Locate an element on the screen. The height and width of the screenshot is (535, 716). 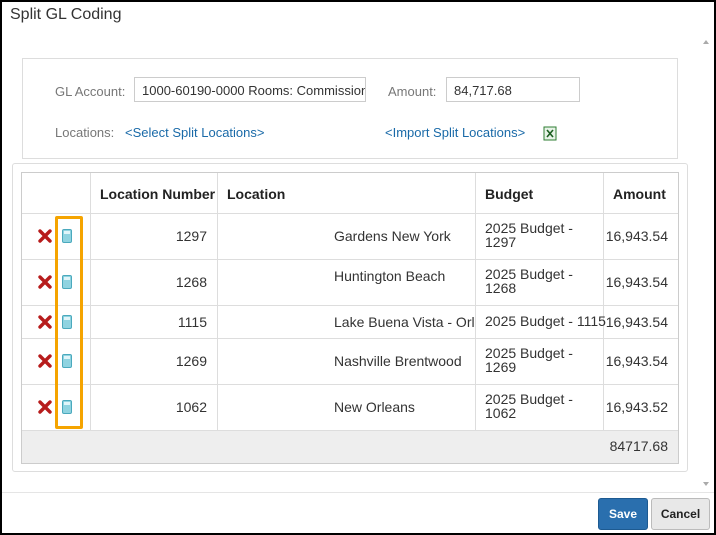
scroll-arrows is located at coordinates (706, 263).